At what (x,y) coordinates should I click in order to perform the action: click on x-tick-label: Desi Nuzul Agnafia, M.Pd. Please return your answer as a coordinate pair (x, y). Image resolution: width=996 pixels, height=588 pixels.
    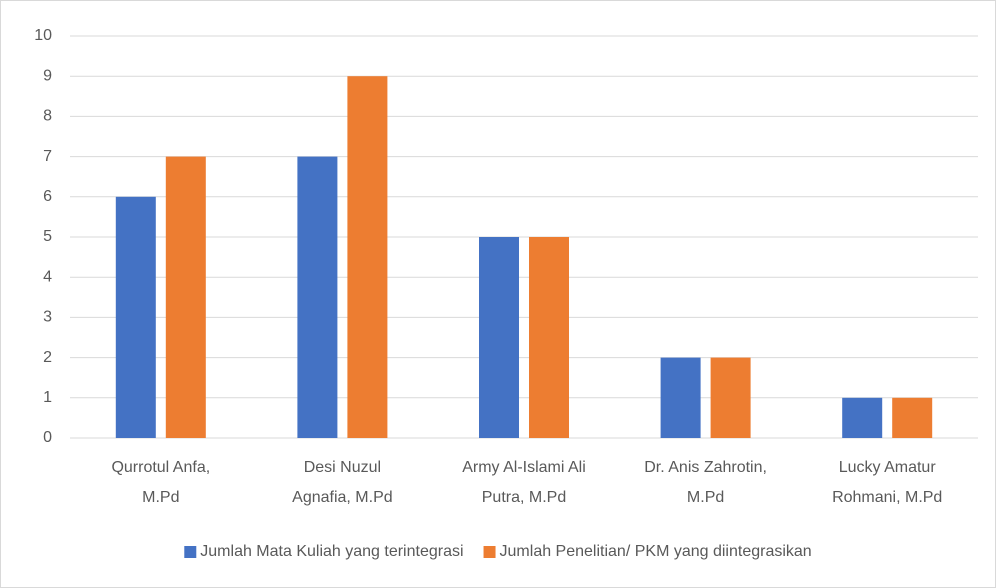
    Looking at the image, I should click on (342, 482).